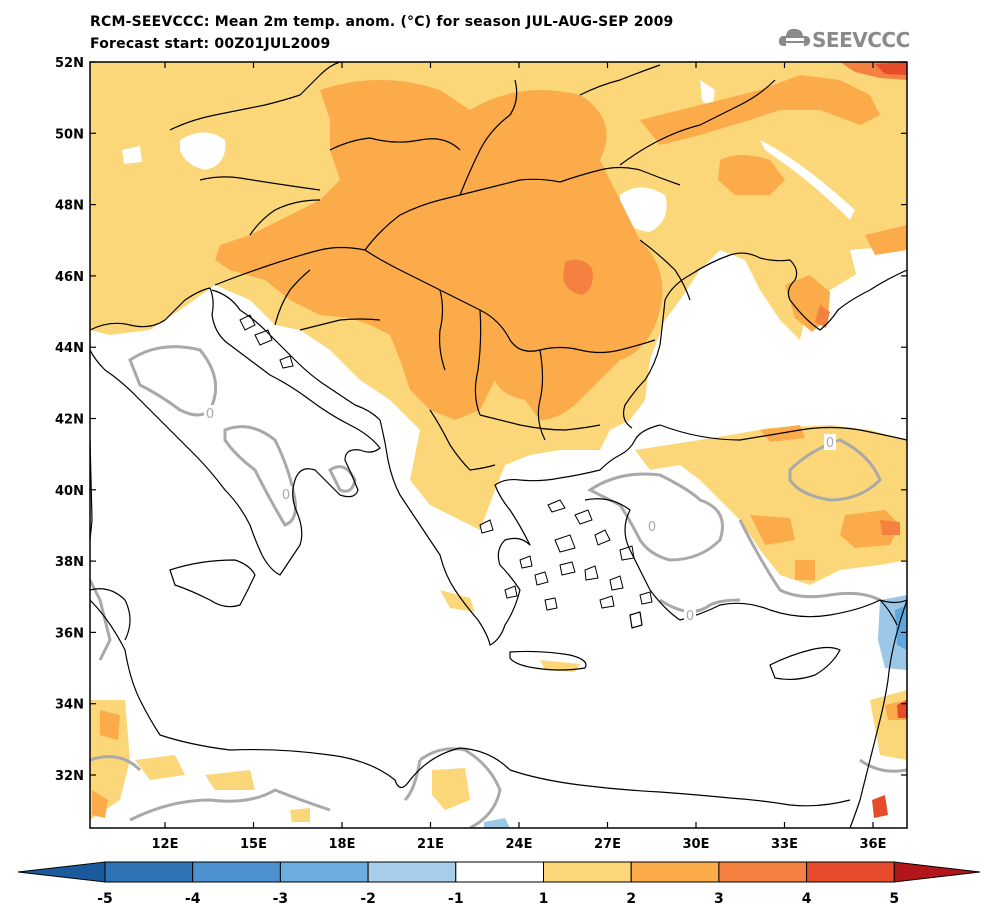  What do you see at coordinates (69, 348) in the screenshot?
I see `lat-tick-label: 44N` at bounding box center [69, 348].